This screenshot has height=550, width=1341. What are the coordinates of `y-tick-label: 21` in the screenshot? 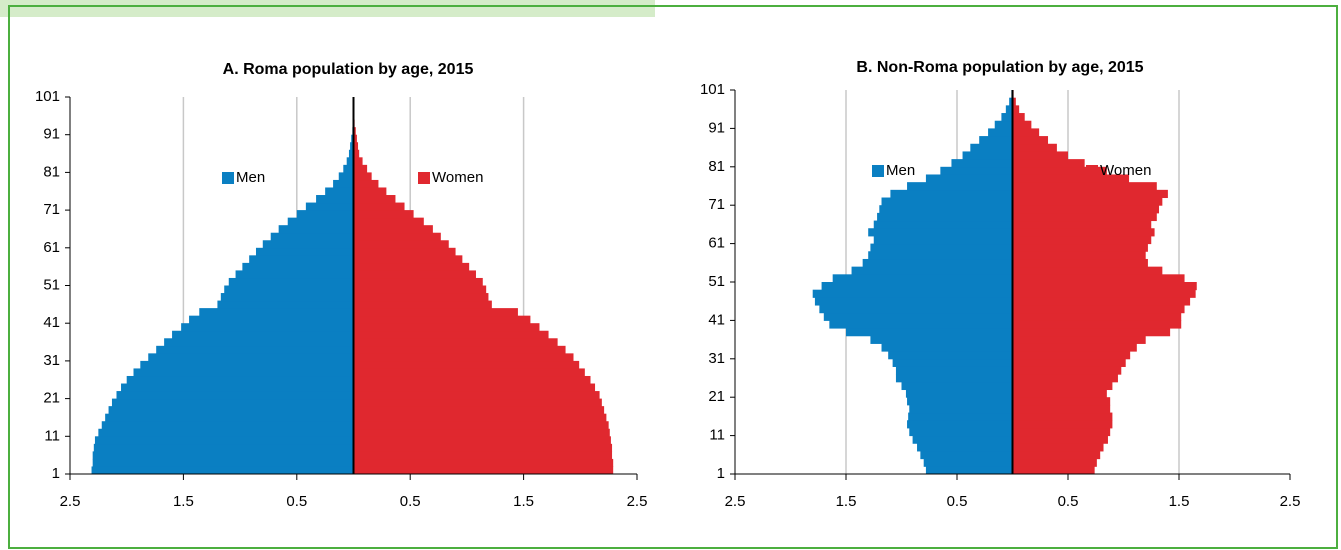 It's located at (51, 398).